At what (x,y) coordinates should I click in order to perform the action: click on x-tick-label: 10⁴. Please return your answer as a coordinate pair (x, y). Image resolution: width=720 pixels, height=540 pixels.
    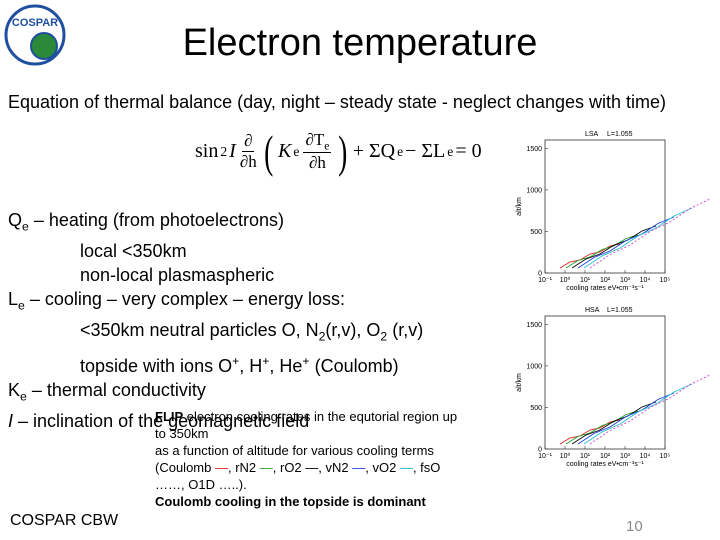
    Looking at the image, I should click on (645, 456).